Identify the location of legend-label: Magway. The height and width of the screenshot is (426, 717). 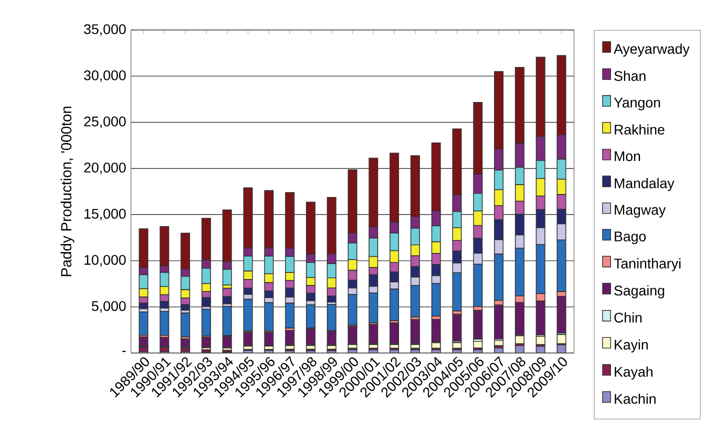
(640, 211).